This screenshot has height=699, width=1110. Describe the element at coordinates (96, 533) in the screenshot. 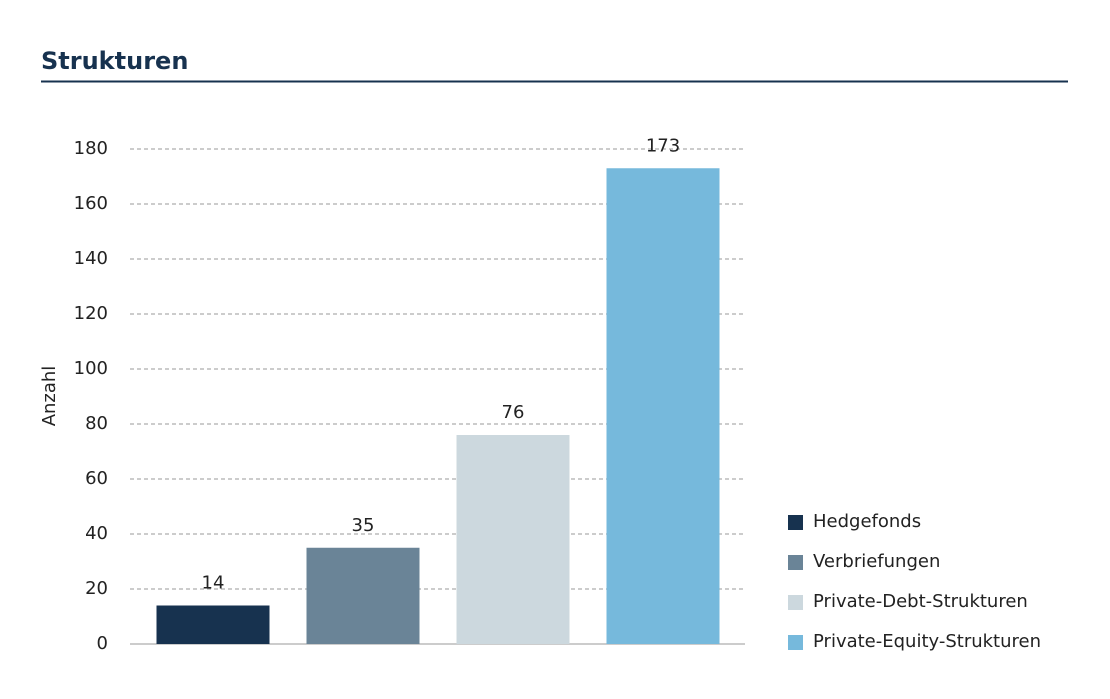

I see `y-tick-label: 40` at that location.